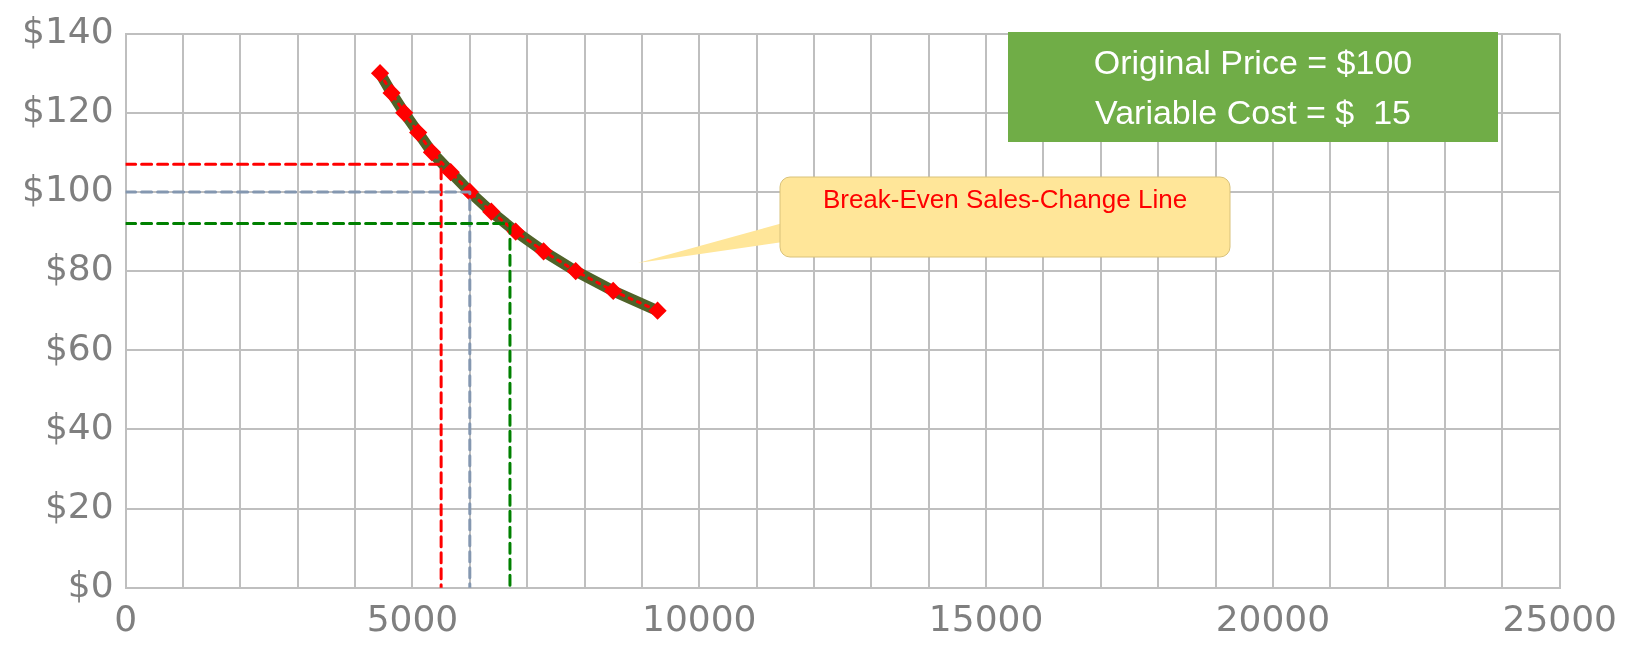 Image resolution: width=1629 pixels, height=665 pixels. What do you see at coordinates (79, 347) in the screenshot?
I see `y-tick-label: $60` at bounding box center [79, 347].